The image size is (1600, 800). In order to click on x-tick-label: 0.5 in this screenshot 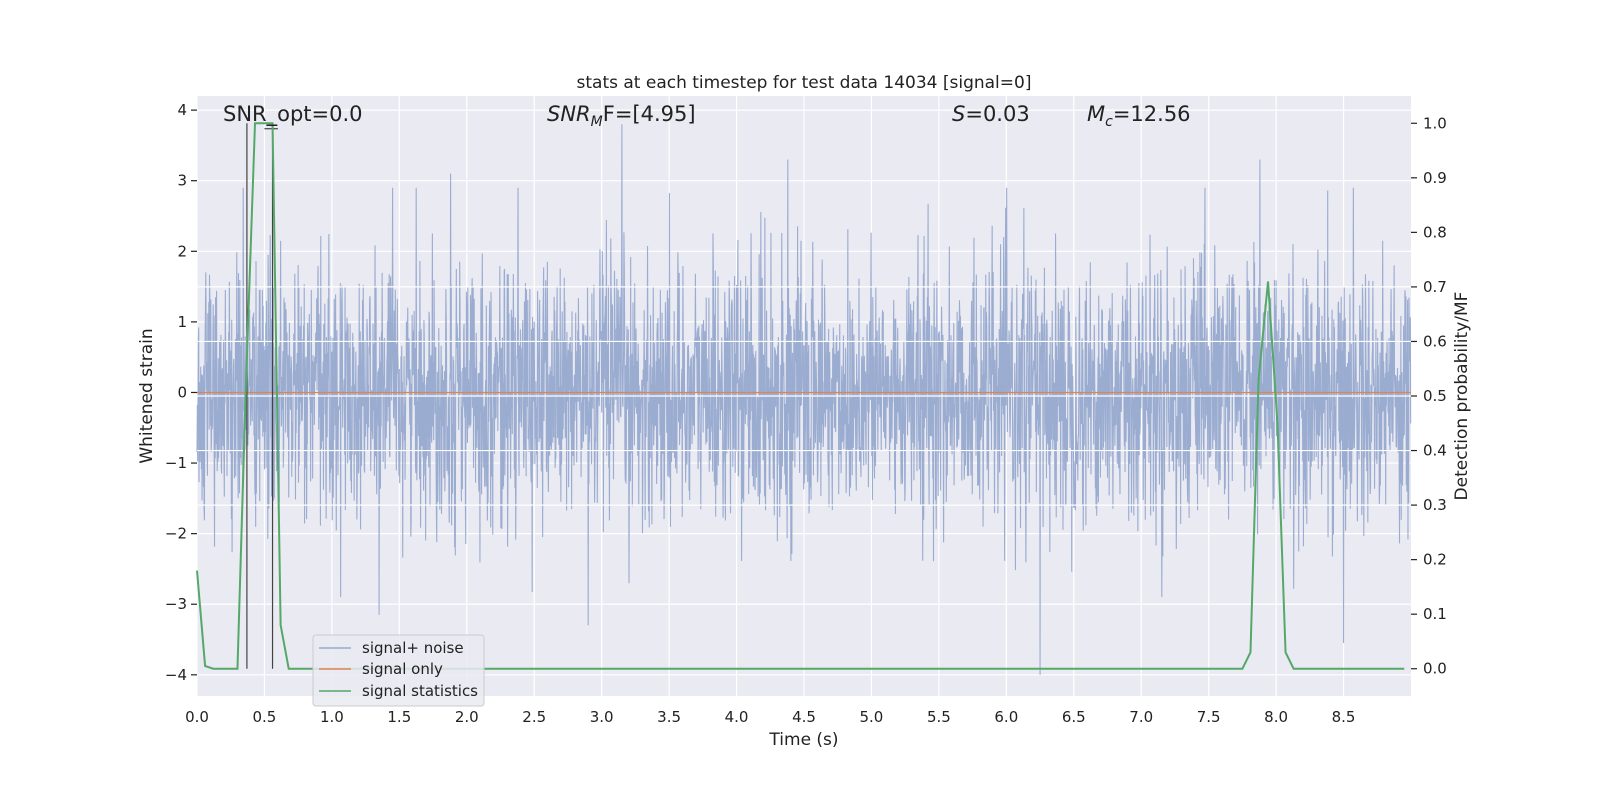, I will do `click(265, 717)`.